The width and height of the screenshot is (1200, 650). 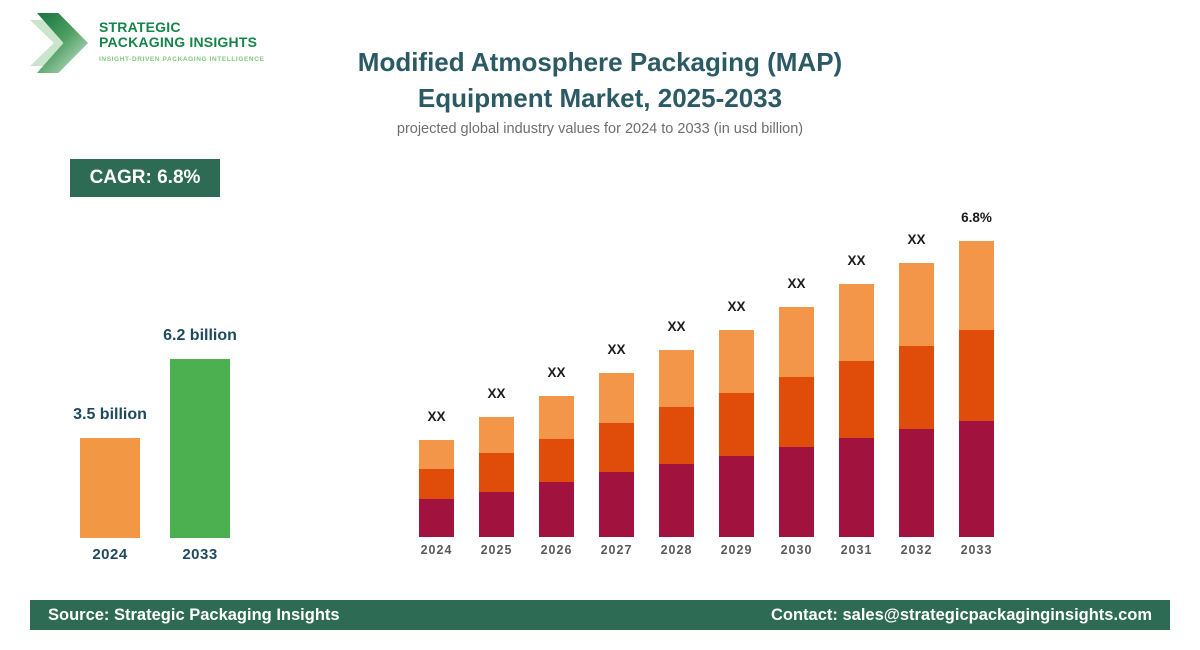 What do you see at coordinates (110, 414) in the screenshot?
I see `bar-value-label: 3.5 billion` at bounding box center [110, 414].